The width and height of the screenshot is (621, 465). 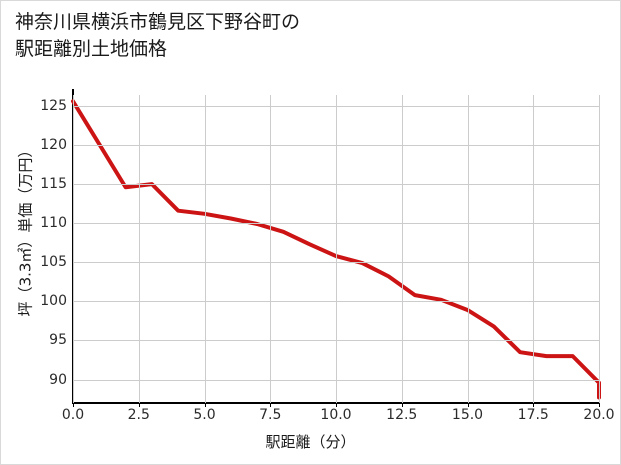 I want to click on y-tick-label: 120, so click(x=53, y=145).